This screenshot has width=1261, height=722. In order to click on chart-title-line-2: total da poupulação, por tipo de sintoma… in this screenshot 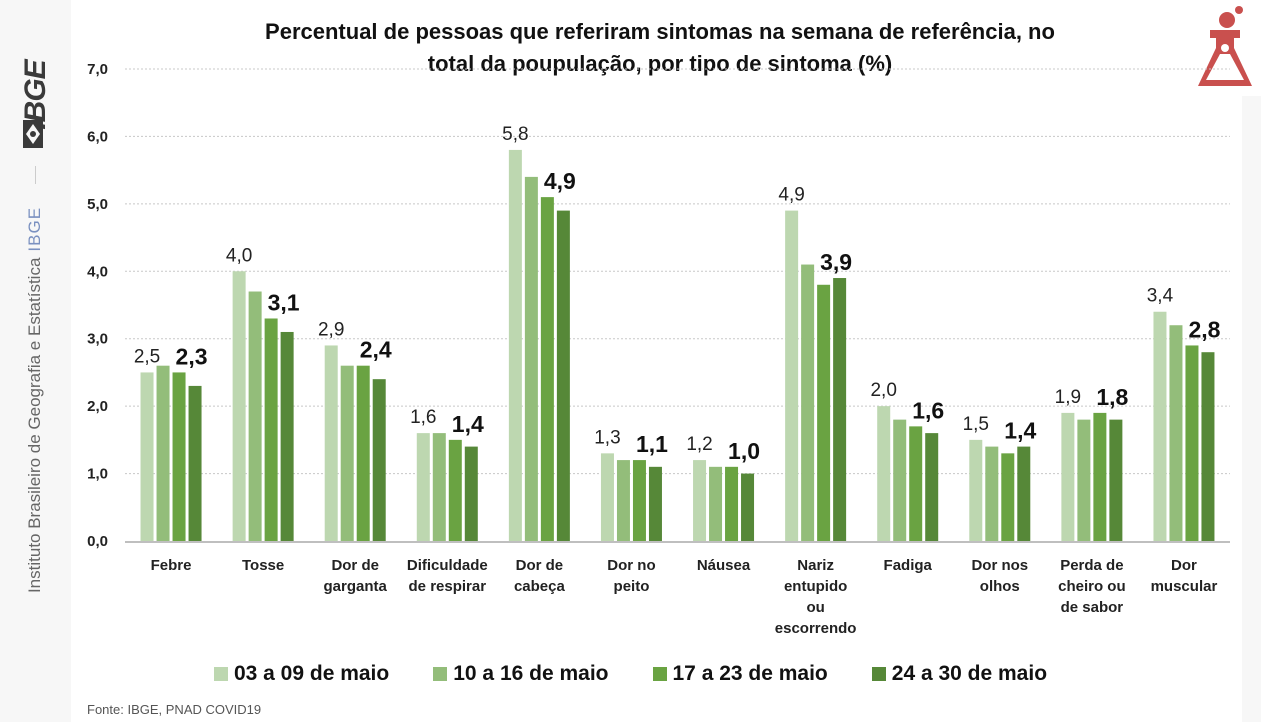, I will do `click(660, 63)`.